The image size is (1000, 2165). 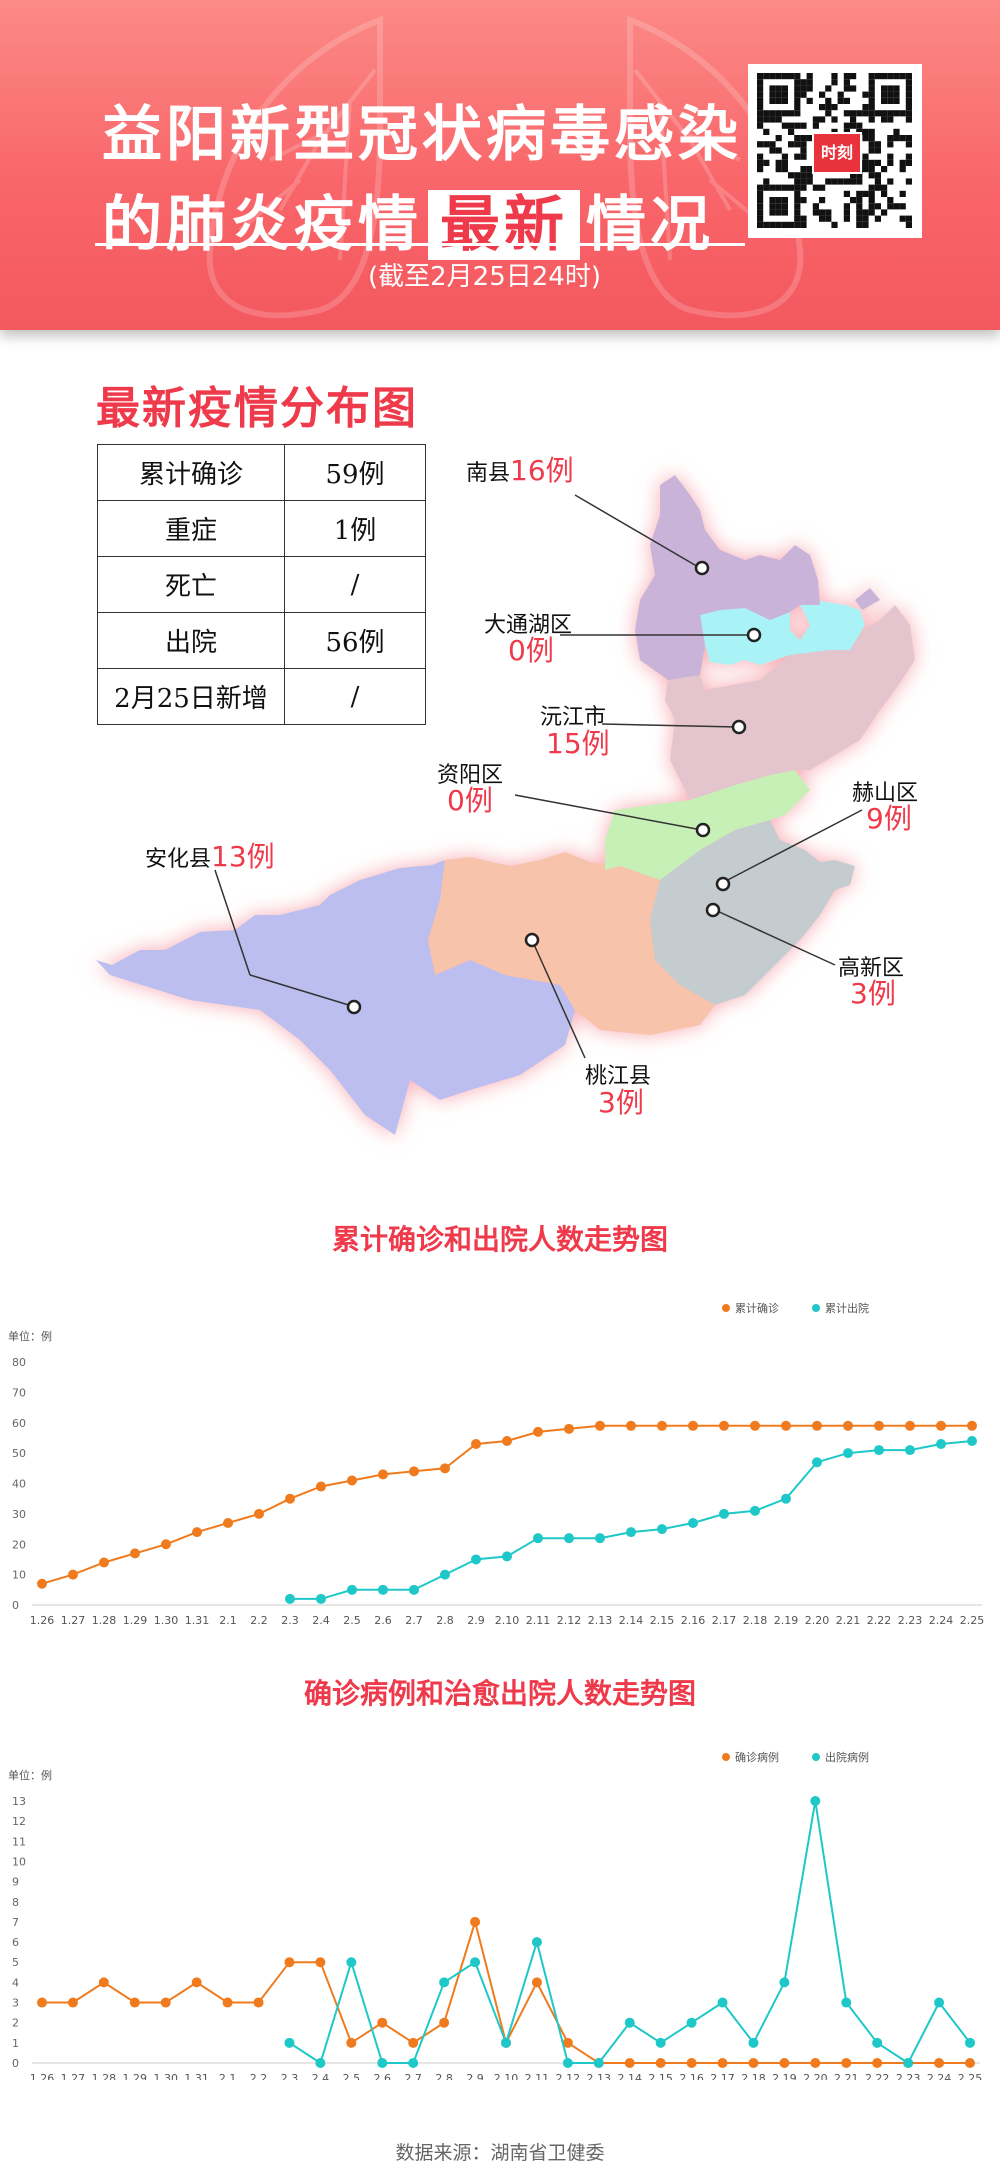 I want to click on region-heshan, so click(x=752, y=912).